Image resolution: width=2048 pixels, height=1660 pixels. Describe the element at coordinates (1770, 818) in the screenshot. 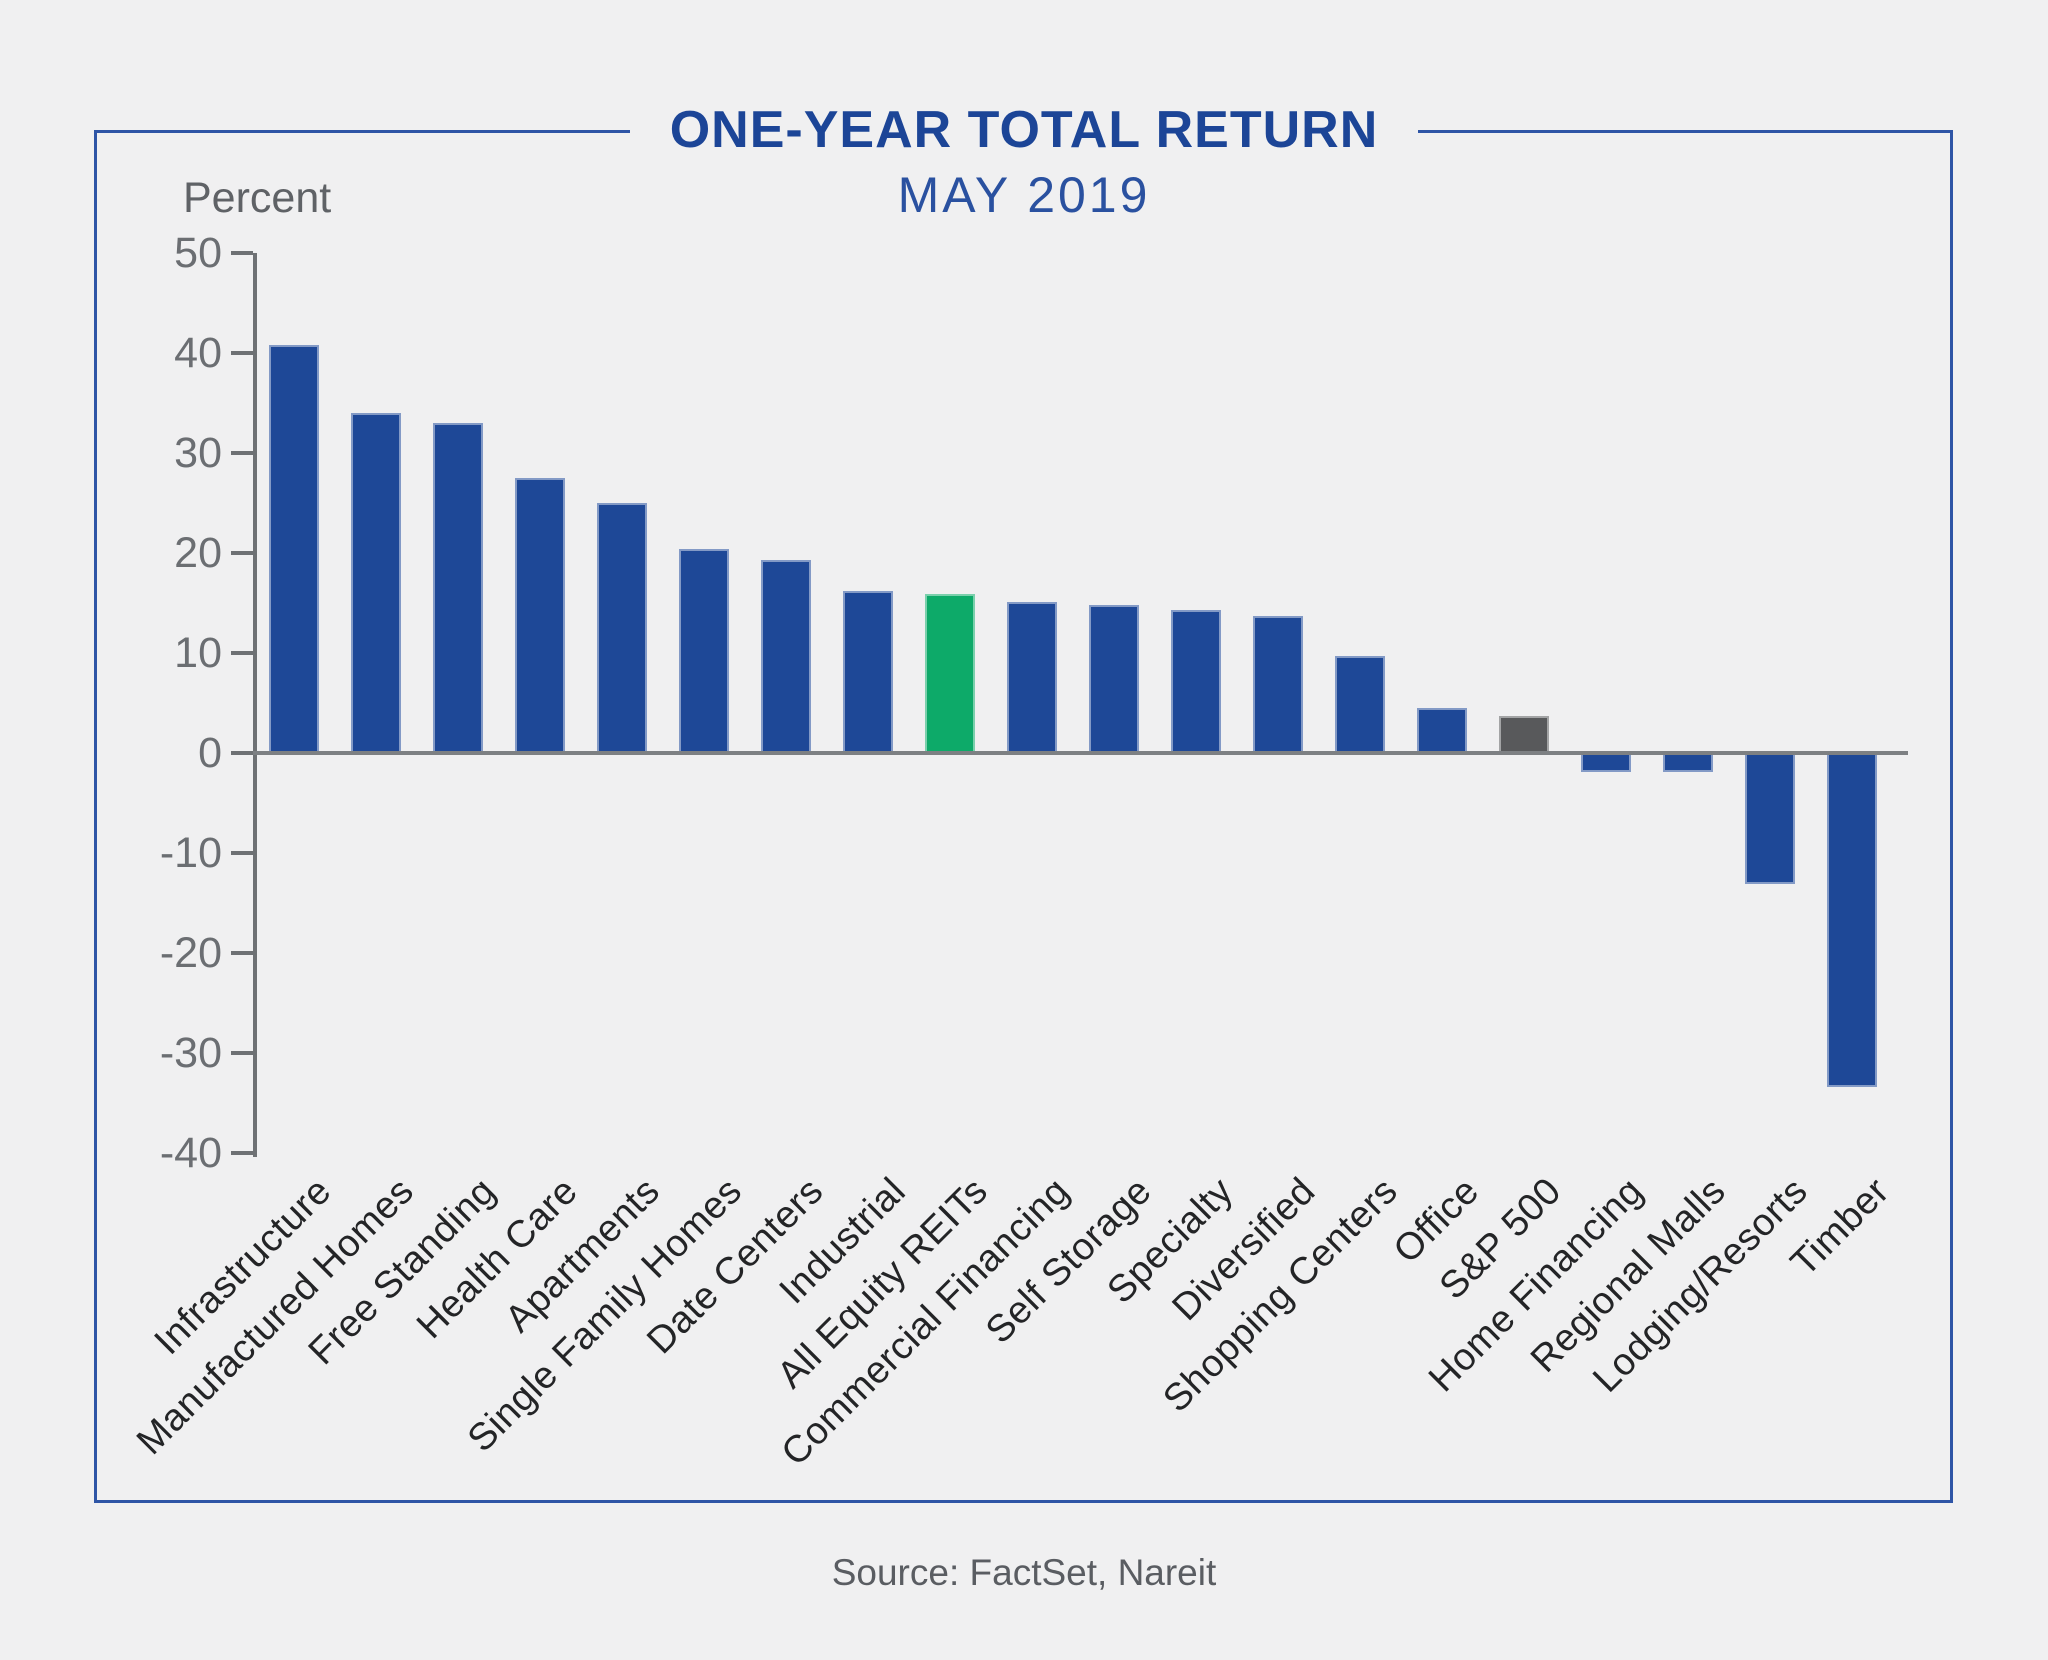

I see `bar-lodging-resorts` at that location.